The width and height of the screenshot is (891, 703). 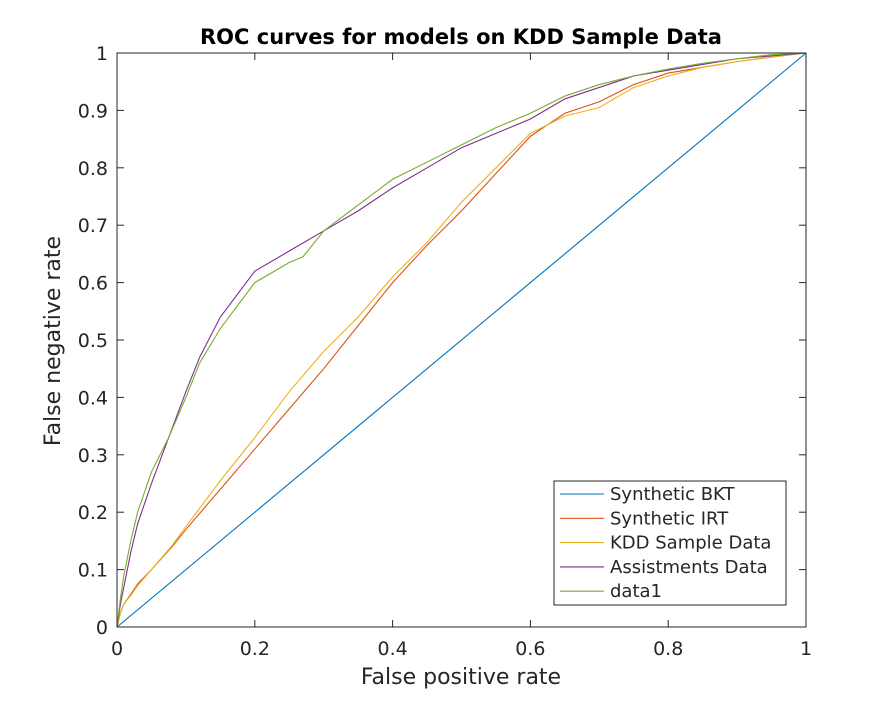 What do you see at coordinates (93, 571) in the screenshot?
I see `y-tick-label: 0.1` at bounding box center [93, 571].